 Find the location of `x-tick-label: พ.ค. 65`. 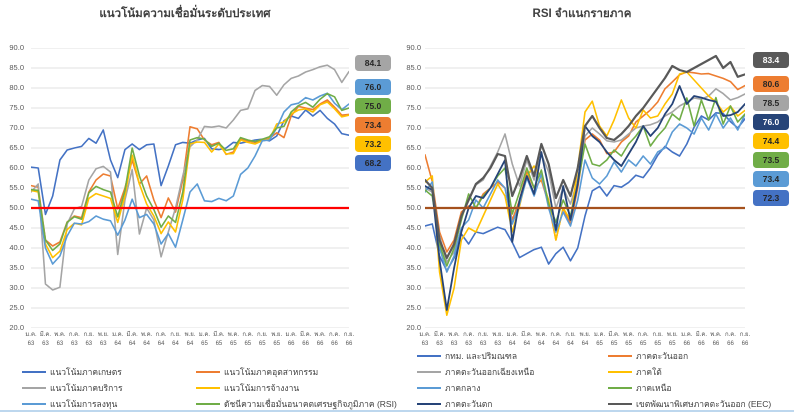

x-tick-label: พ.ค. 65 is located at coordinates (233, 339).